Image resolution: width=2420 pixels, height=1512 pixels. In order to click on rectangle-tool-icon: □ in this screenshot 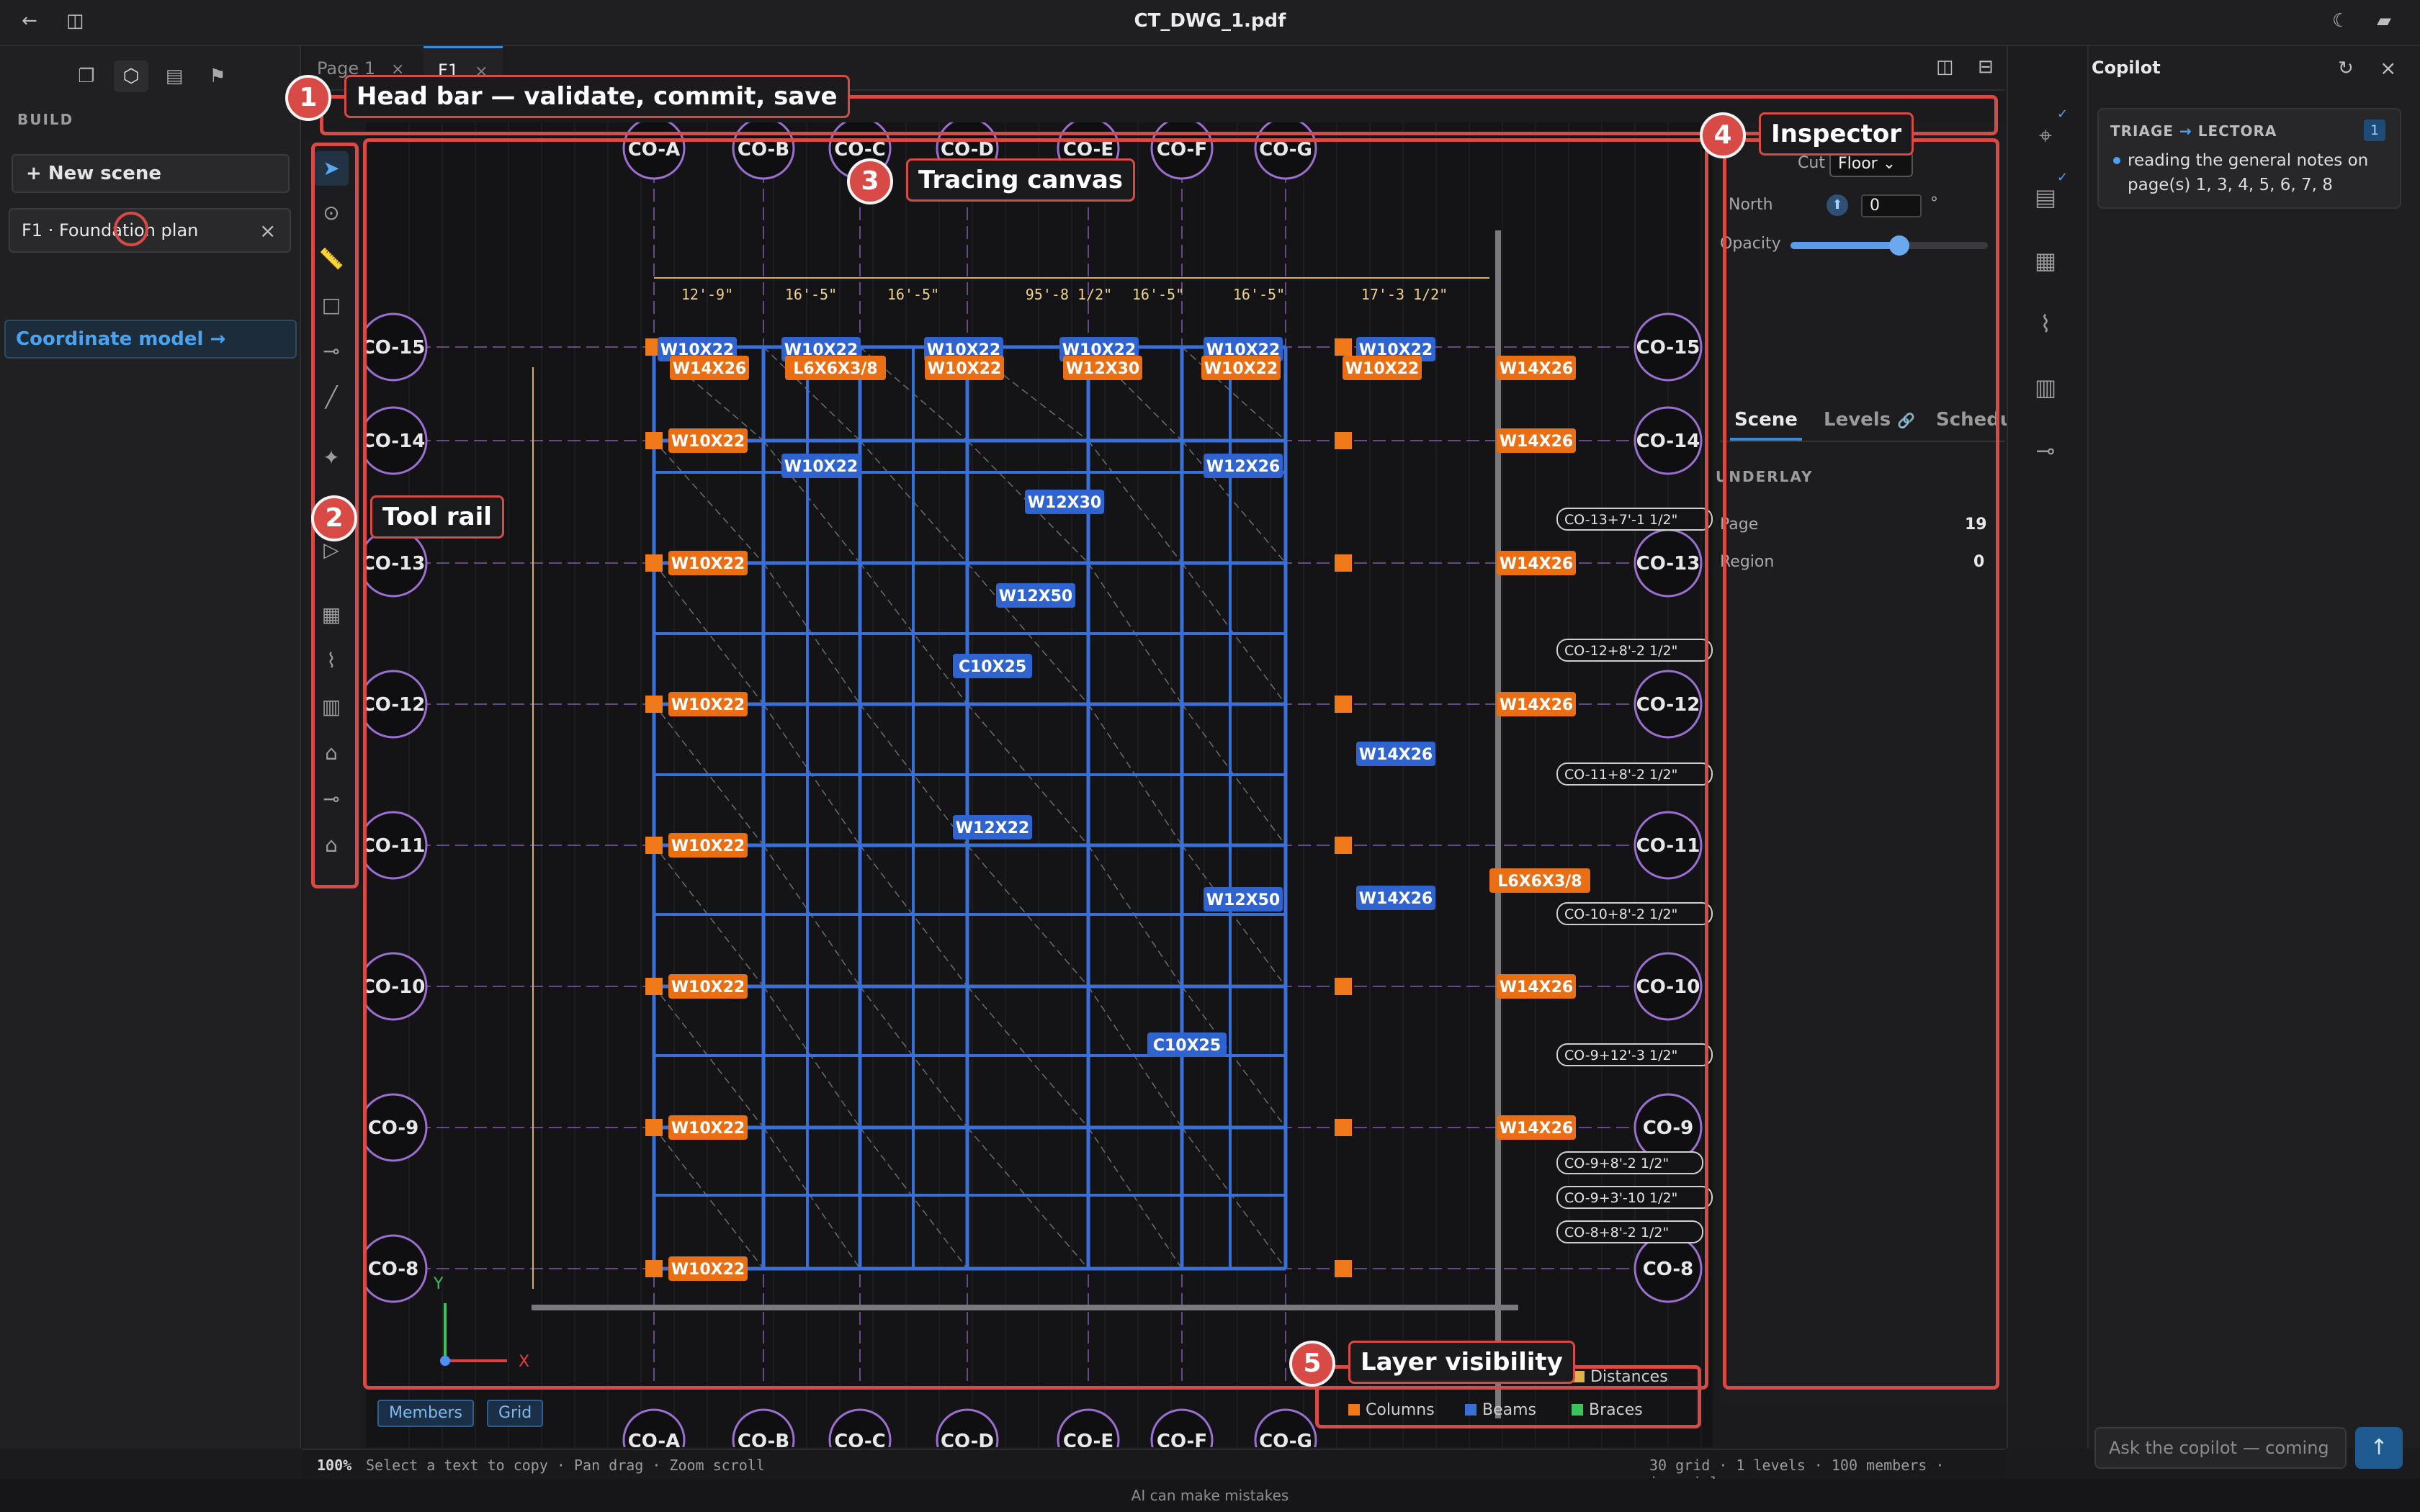, I will do `click(331, 305)`.